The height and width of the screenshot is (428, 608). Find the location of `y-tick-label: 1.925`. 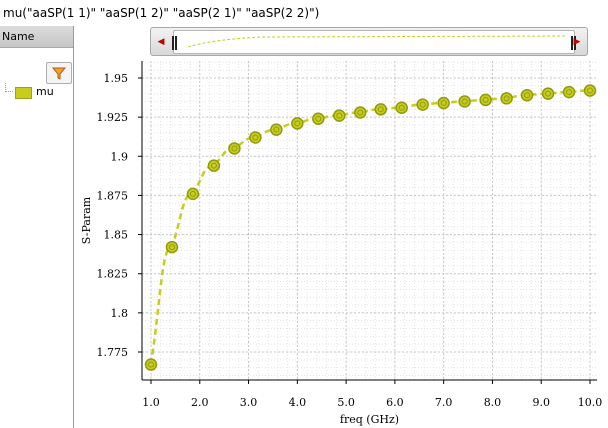

y-tick-label: 1.925 is located at coordinates (113, 117).